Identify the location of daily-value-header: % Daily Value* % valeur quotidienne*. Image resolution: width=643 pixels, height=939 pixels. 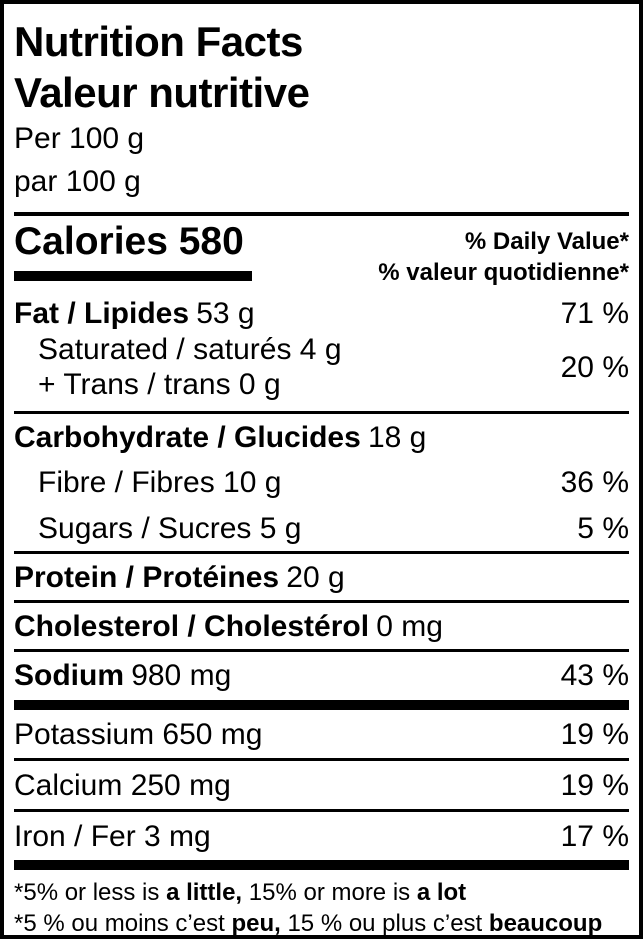
(503, 255).